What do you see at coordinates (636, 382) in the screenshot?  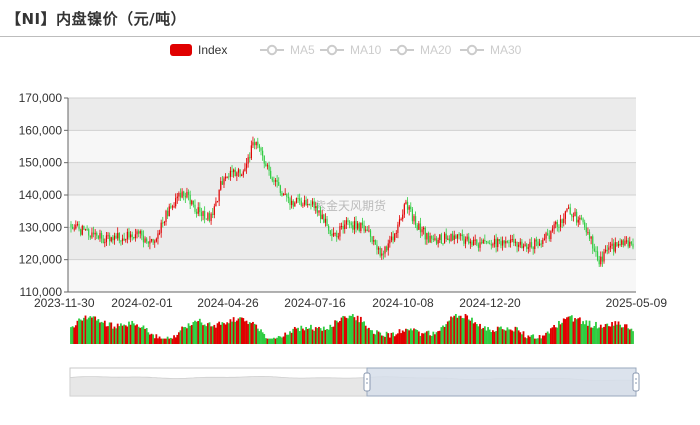 I see `slider-handle-right` at bounding box center [636, 382].